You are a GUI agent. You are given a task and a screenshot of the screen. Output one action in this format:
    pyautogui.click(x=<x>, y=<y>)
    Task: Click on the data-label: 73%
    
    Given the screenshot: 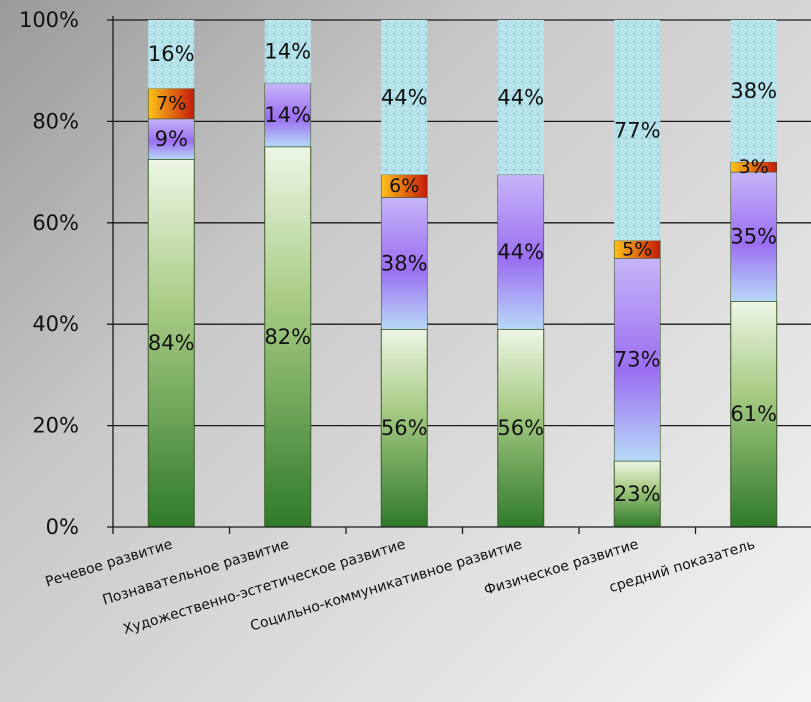 What is the action you would take?
    pyautogui.click(x=637, y=360)
    